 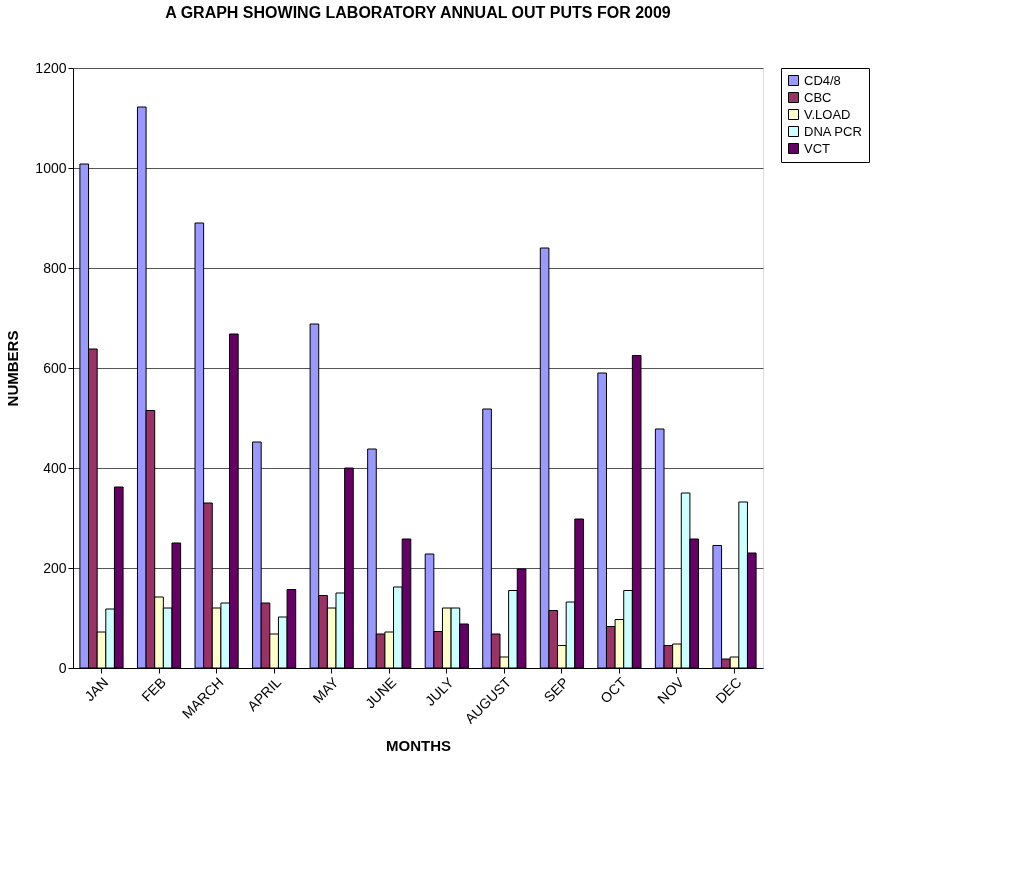 I want to click on y-tick-label: 400, so click(x=55, y=467).